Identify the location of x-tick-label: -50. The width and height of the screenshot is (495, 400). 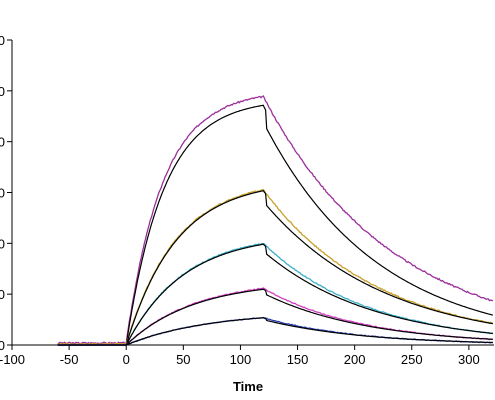
(69, 359).